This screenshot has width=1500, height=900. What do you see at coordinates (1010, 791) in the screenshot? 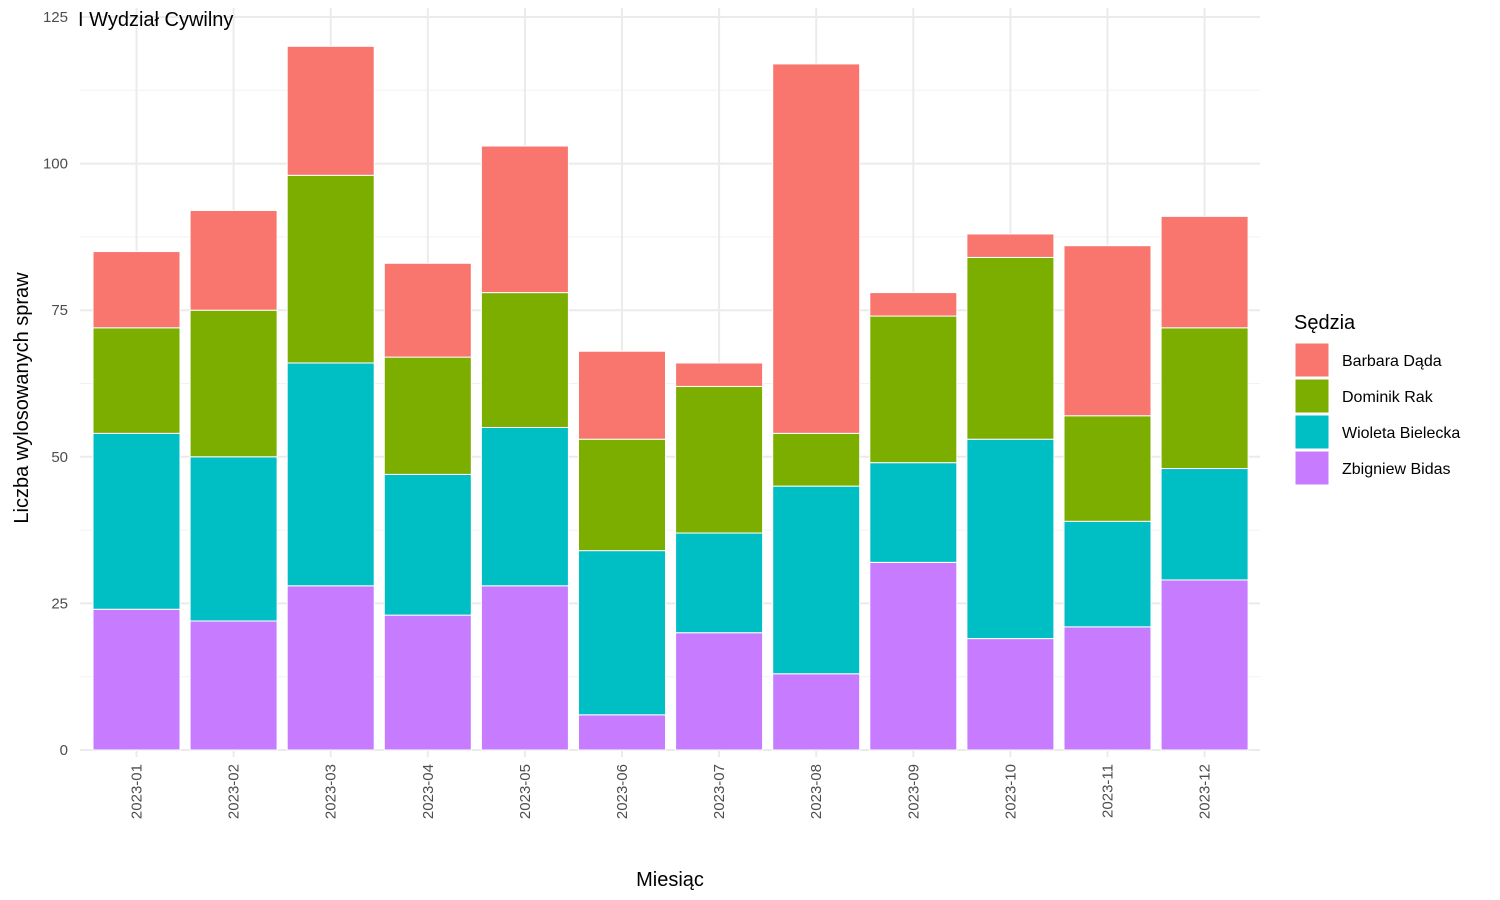
I see `x-tick-label: 2023-10` at bounding box center [1010, 791].